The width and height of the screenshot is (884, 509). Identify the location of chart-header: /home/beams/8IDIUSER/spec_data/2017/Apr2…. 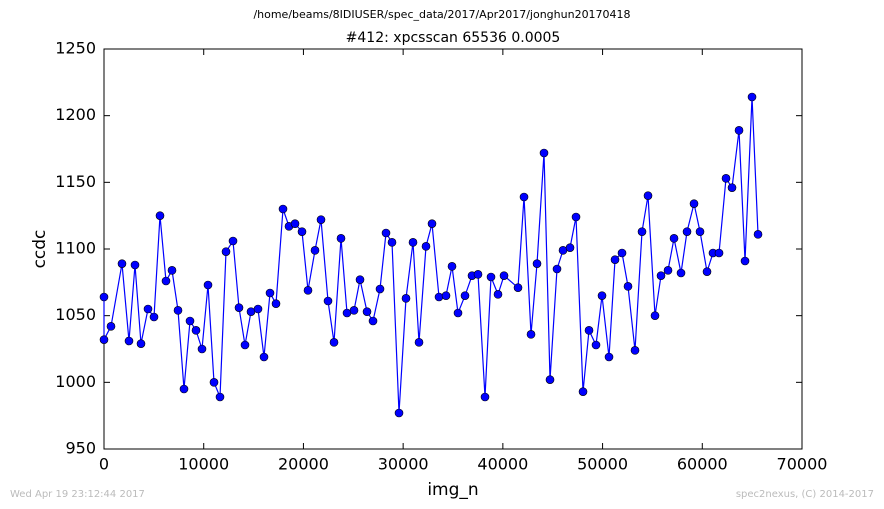
(441, 14).